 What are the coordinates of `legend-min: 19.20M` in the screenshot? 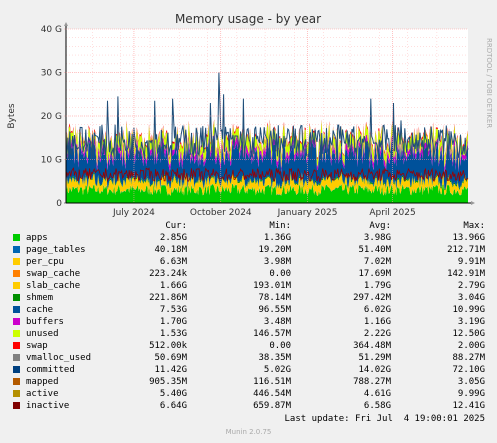 It's located at (274, 250).